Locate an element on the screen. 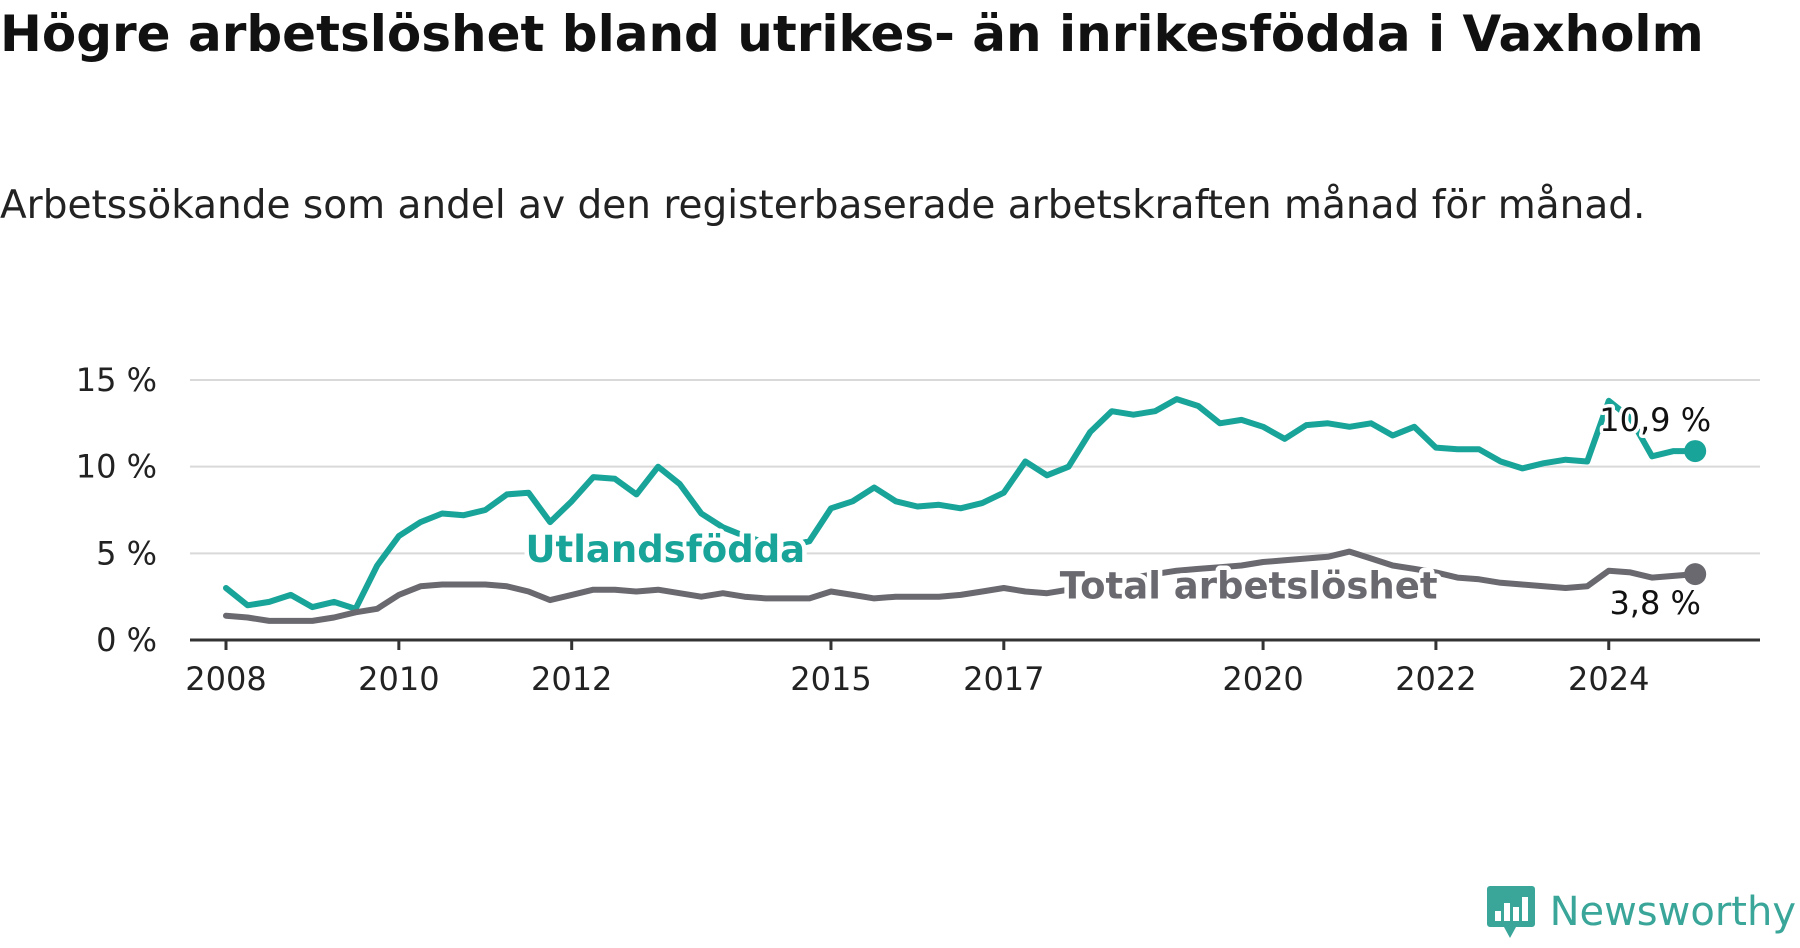 The image size is (1800, 948). x-tick-label: 2017 is located at coordinates (1003, 679).